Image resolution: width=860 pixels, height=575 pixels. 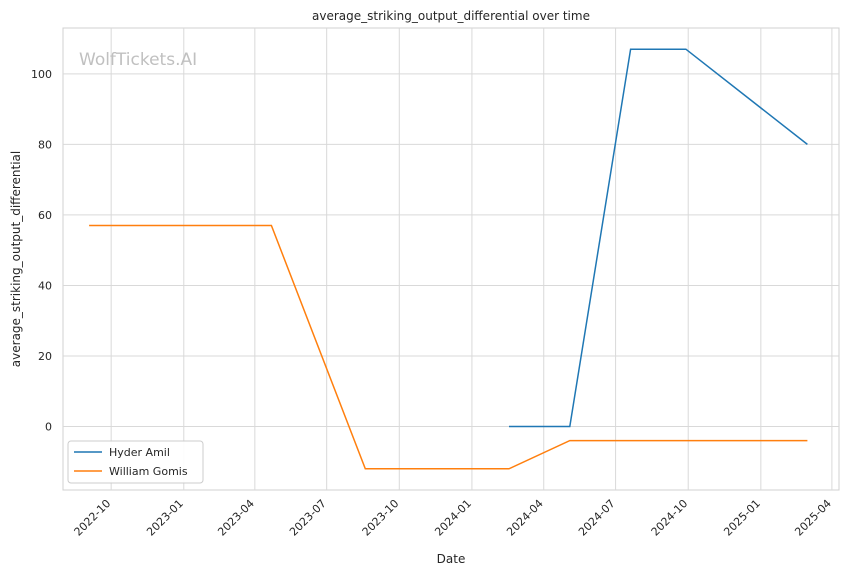 I want to click on x-tick-label: 2024-07, so click(x=597, y=518).